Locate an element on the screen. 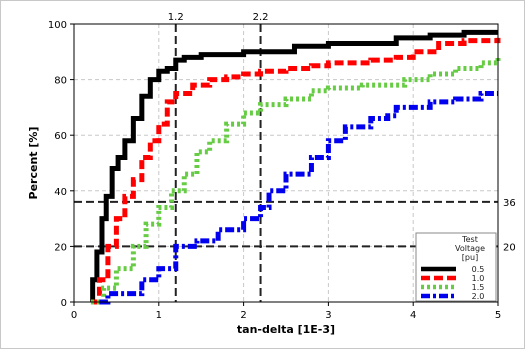 The image size is (525, 350). horizontal-reference-label: 20 is located at coordinates (509, 247).